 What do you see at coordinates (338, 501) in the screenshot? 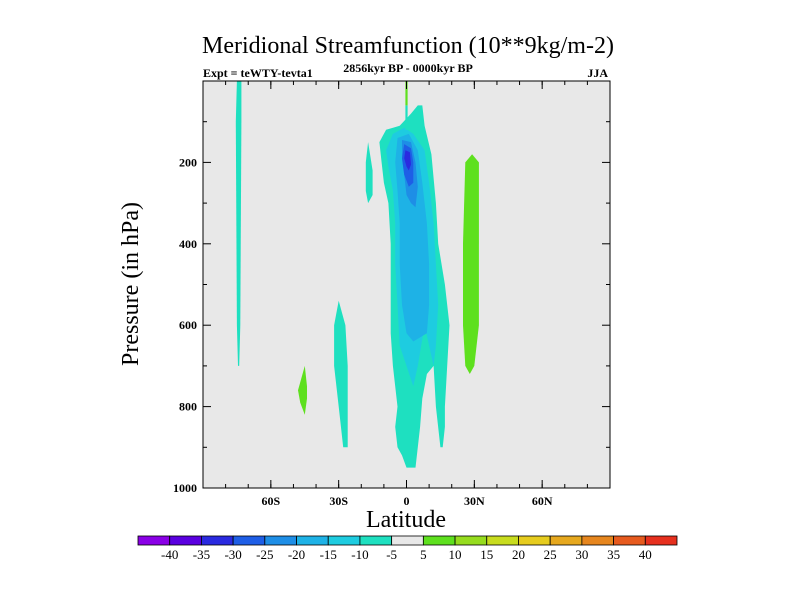
I see `x-tick-label: 30S` at bounding box center [338, 501].